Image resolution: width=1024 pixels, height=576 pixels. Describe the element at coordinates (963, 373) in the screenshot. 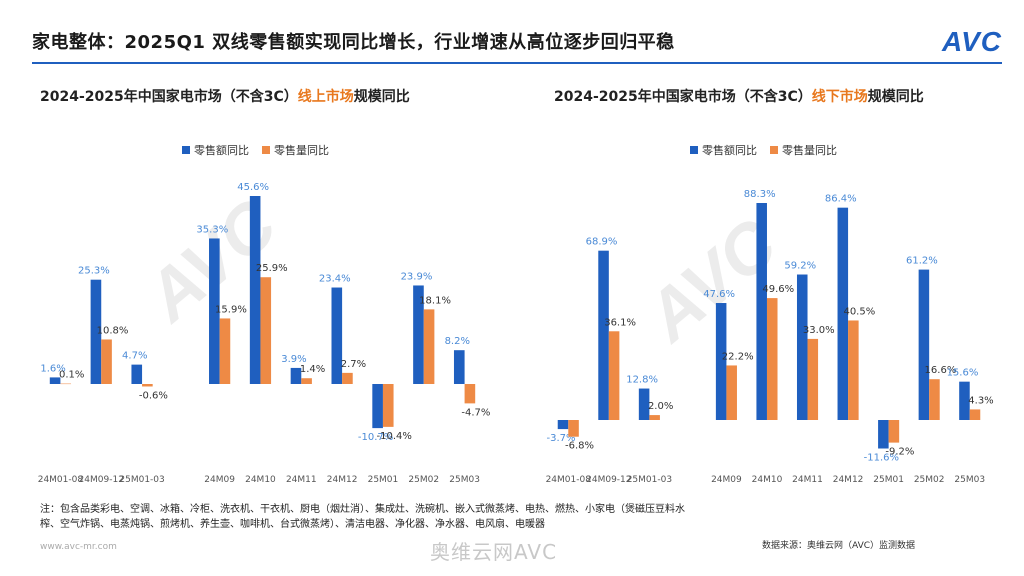

I see `data-label: 15.6%` at that location.